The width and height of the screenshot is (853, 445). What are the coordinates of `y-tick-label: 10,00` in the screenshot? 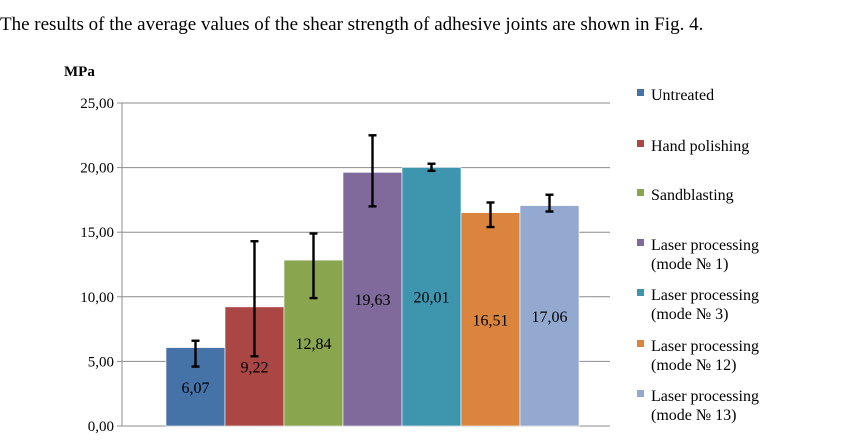 It's located at (97, 298).